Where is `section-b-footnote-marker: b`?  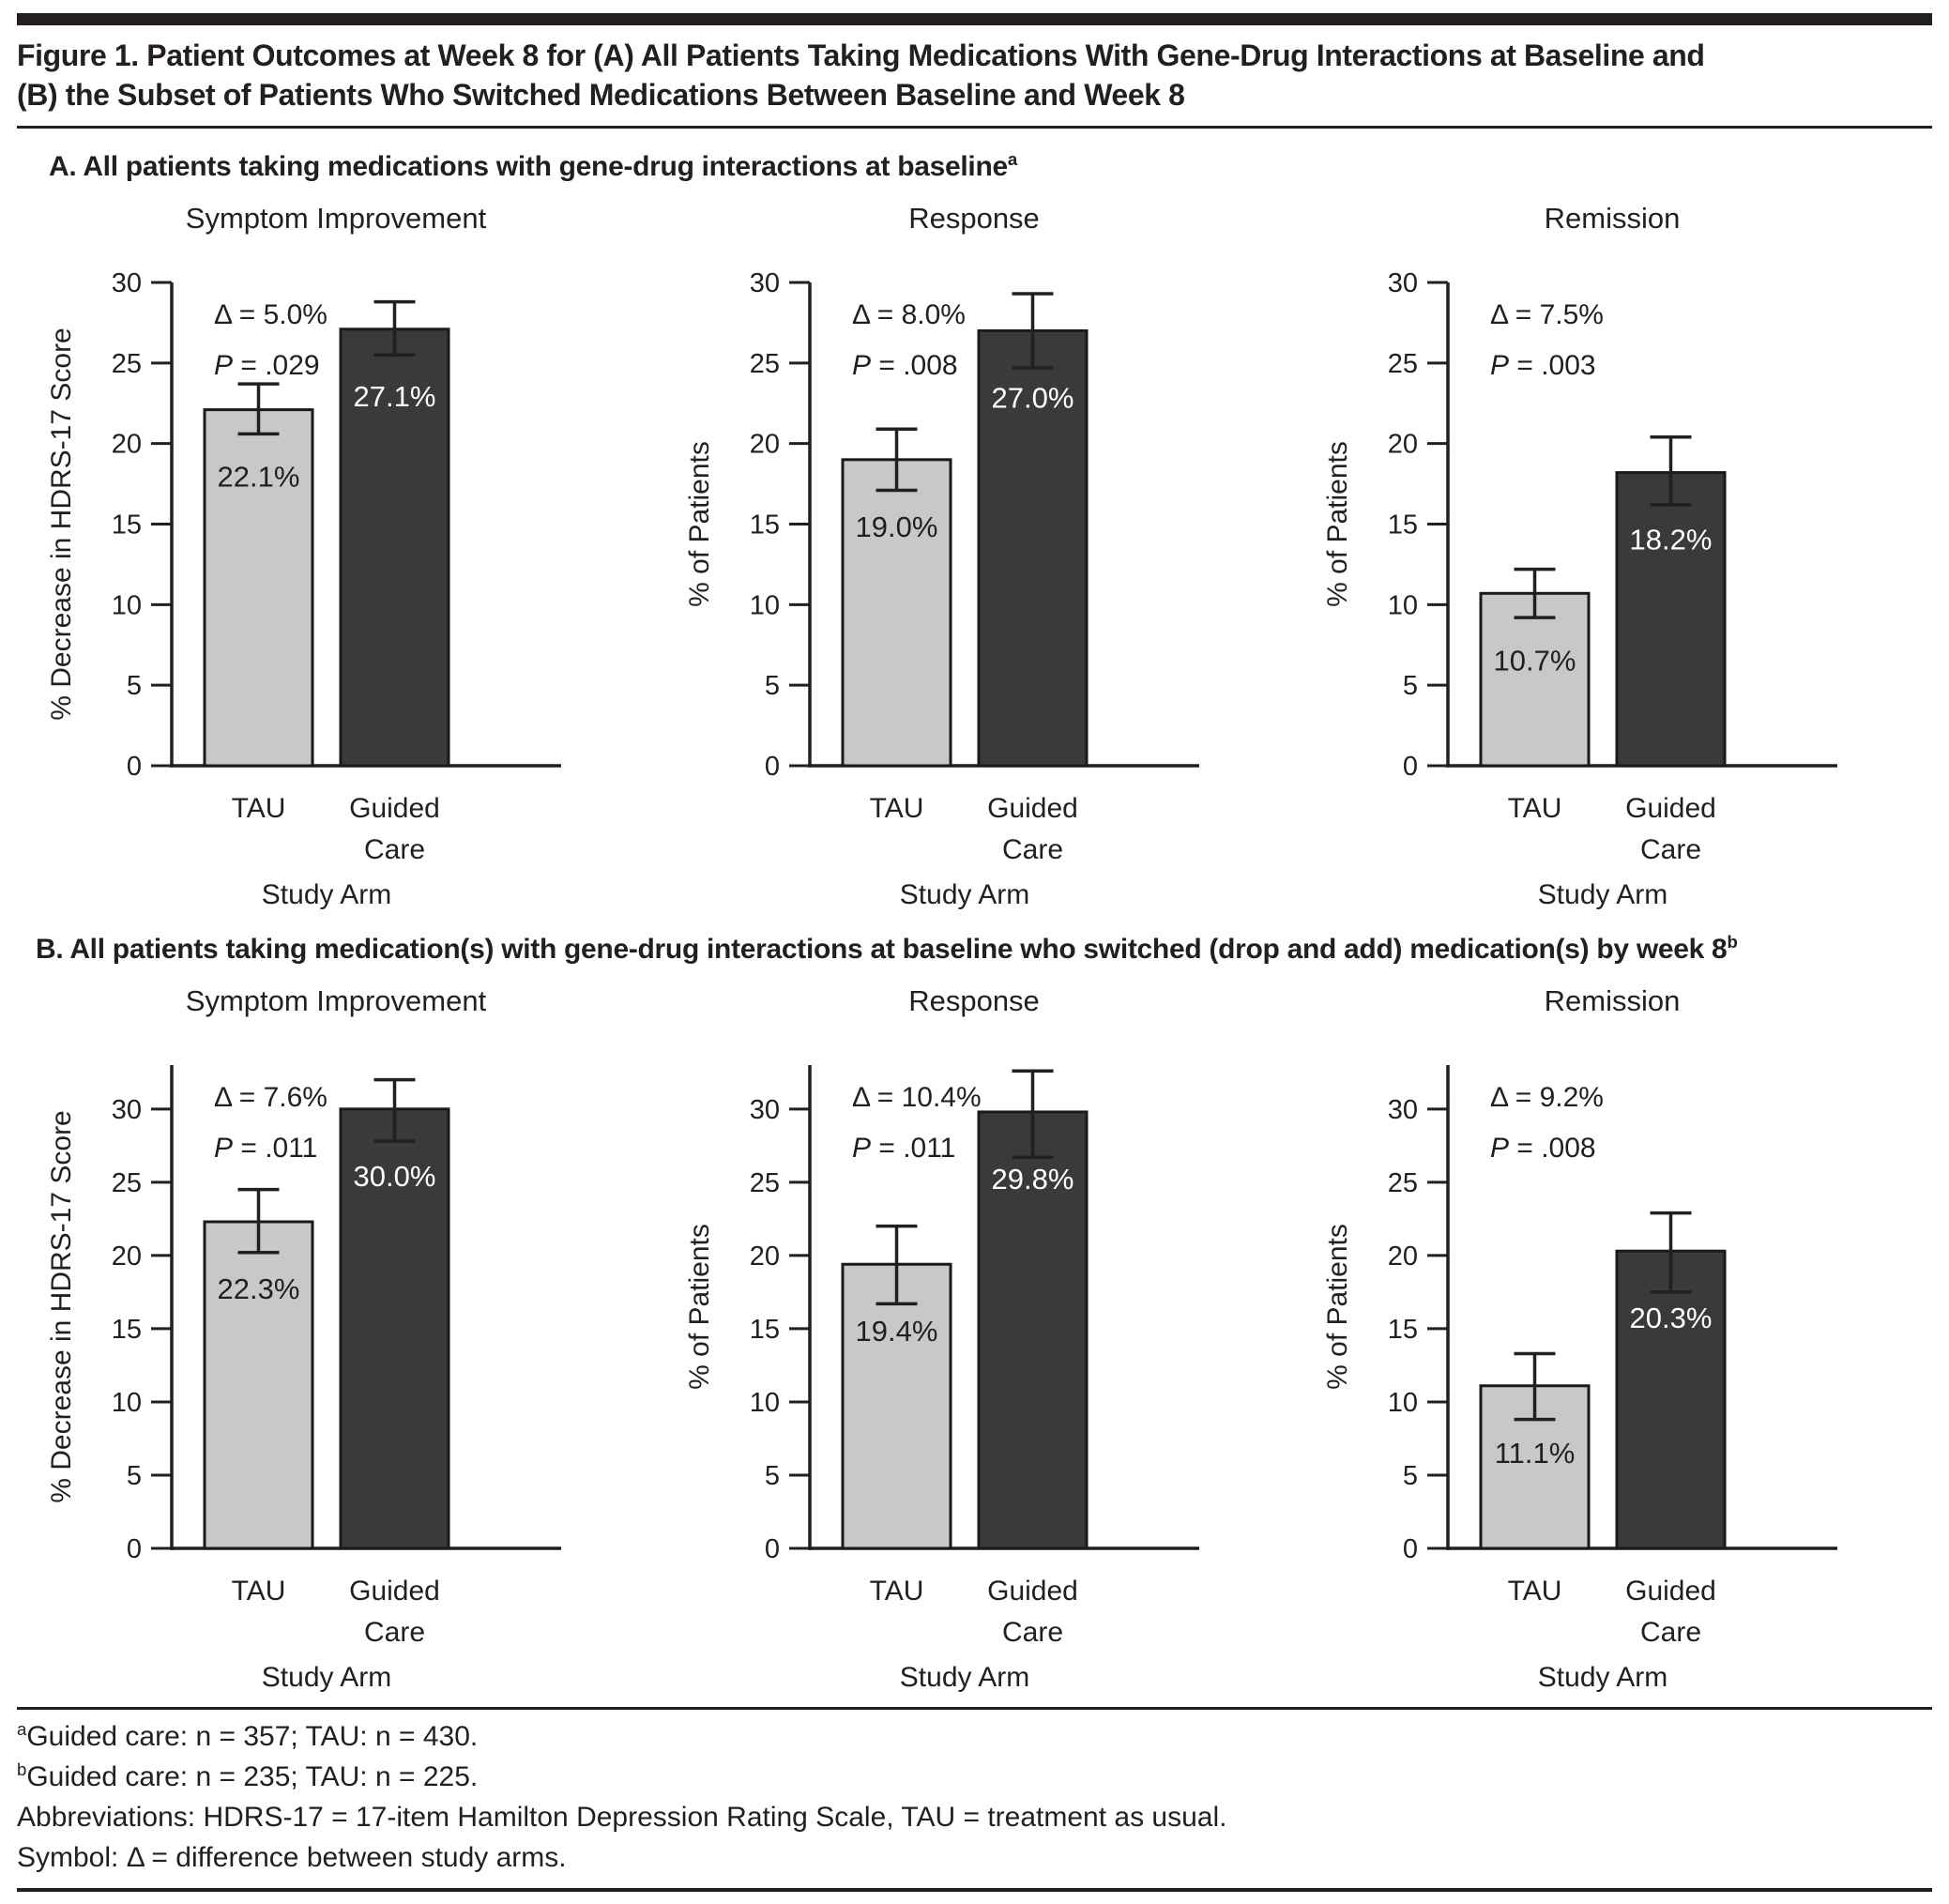
section-b-footnote-marker: b is located at coordinates (1732, 942).